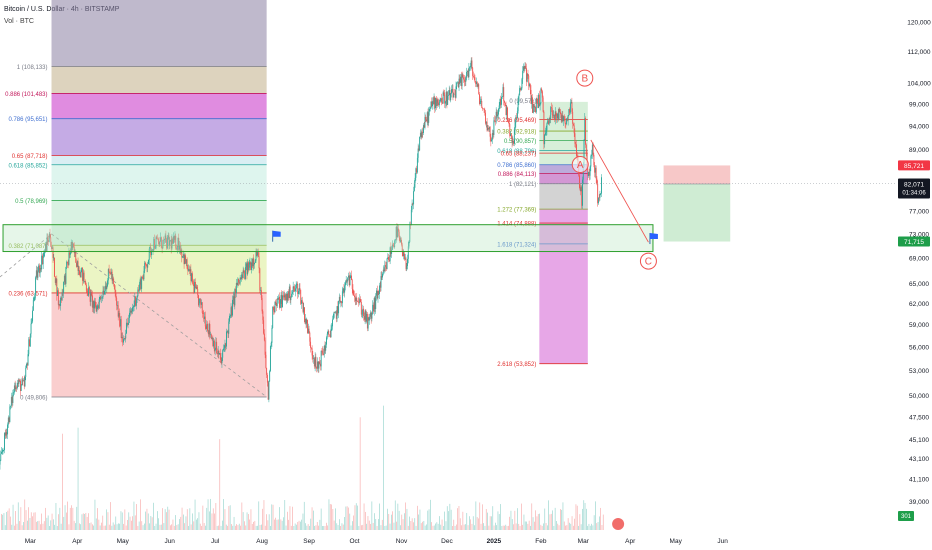 This screenshot has height=550, width=932. What do you see at coordinates (914, 165) in the screenshot?
I see `price-label-badge` at bounding box center [914, 165].